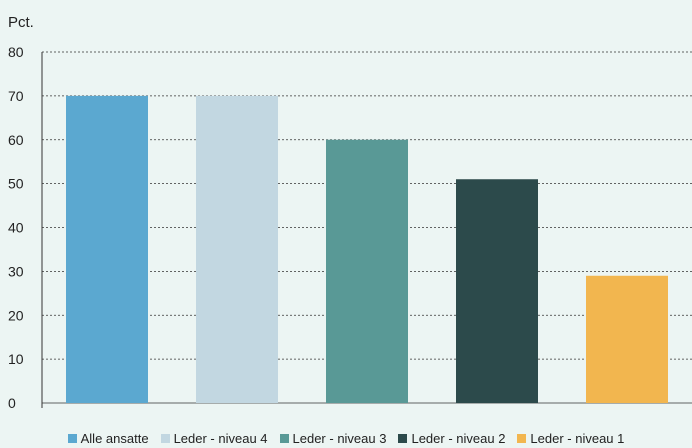  Describe the element at coordinates (16, 52) in the screenshot. I see `y-tick-label: 80` at that location.